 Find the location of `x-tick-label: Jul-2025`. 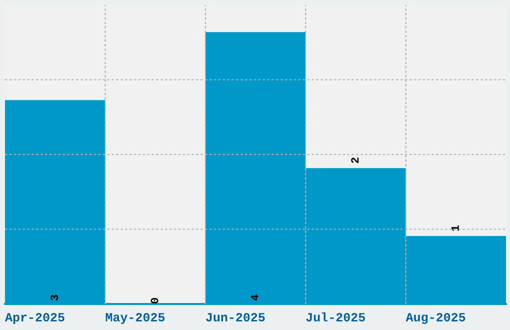

x-tick-label: Jul-2025 is located at coordinates (335, 317).